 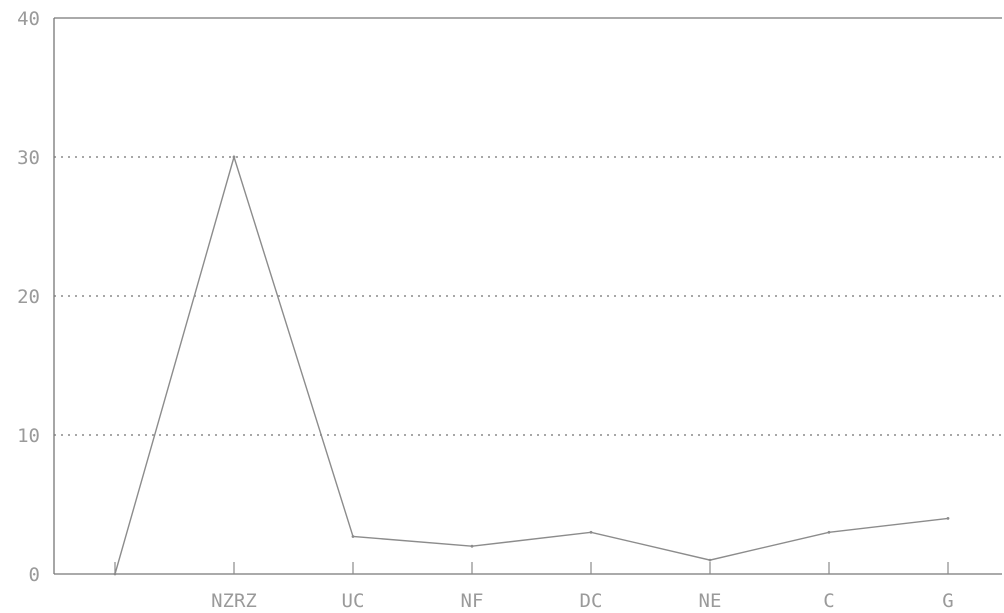 I want to click on y-tick-label: 20, so click(x=28, y=297).